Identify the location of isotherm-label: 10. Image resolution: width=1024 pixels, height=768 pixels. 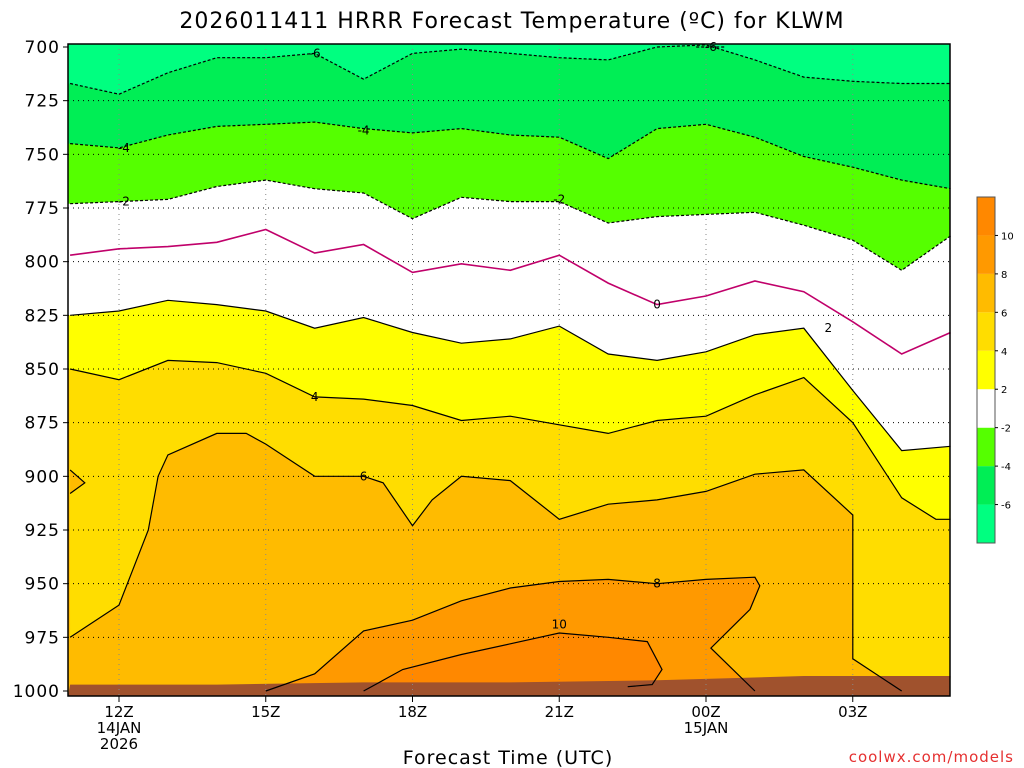
(559, 624).